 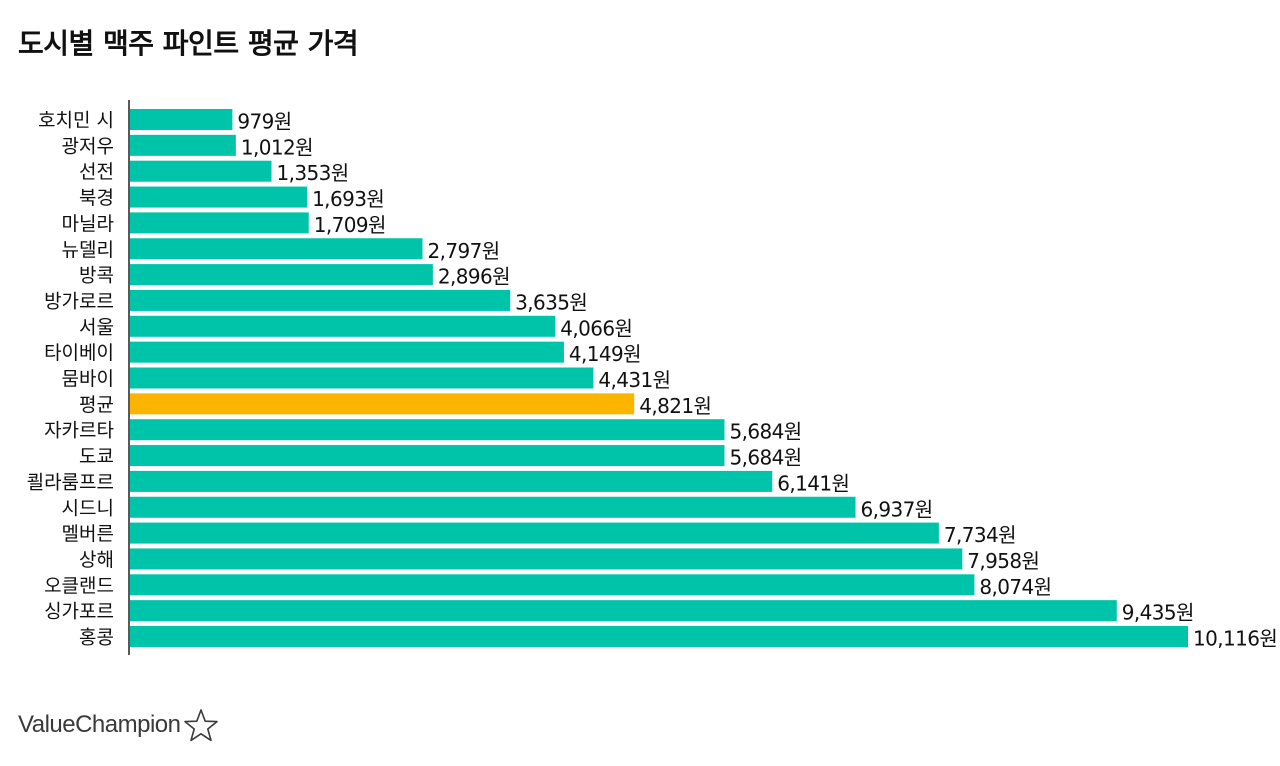 I want to click on value-label: 1,709원, so click(x=350, y=225).